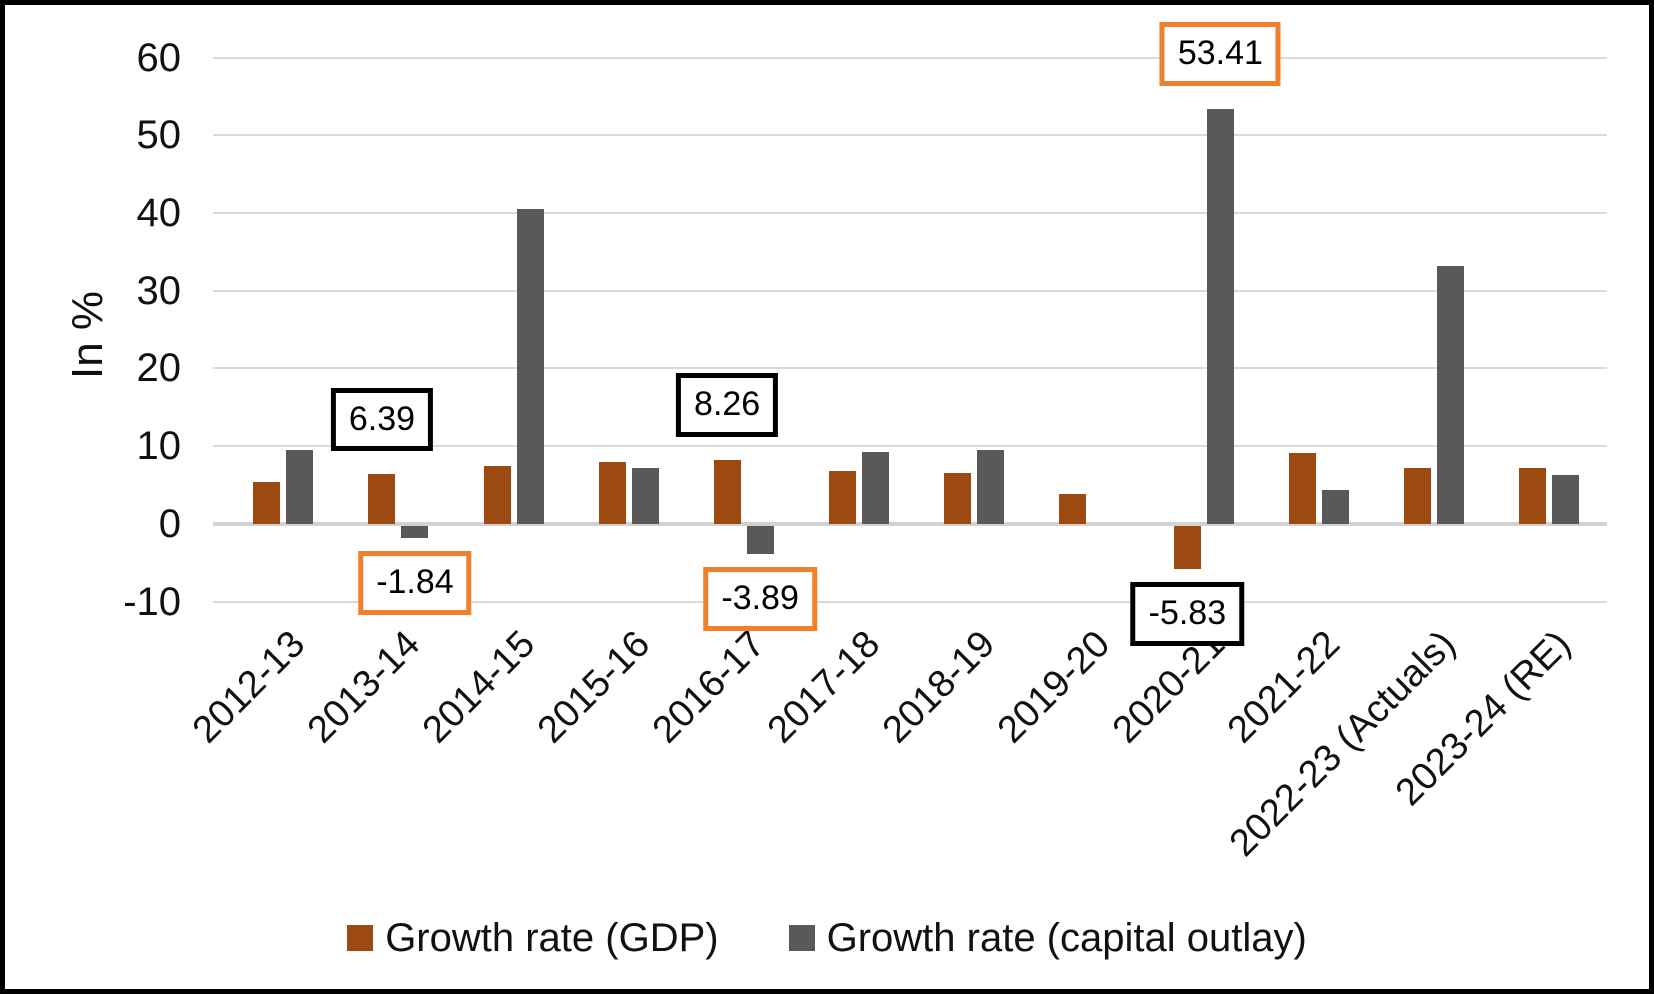 This screenshot has width=1654, height=994. Describe the element at coordinates (159, 213) in the screenshot. I see `y-tick-label: 40` at that location.